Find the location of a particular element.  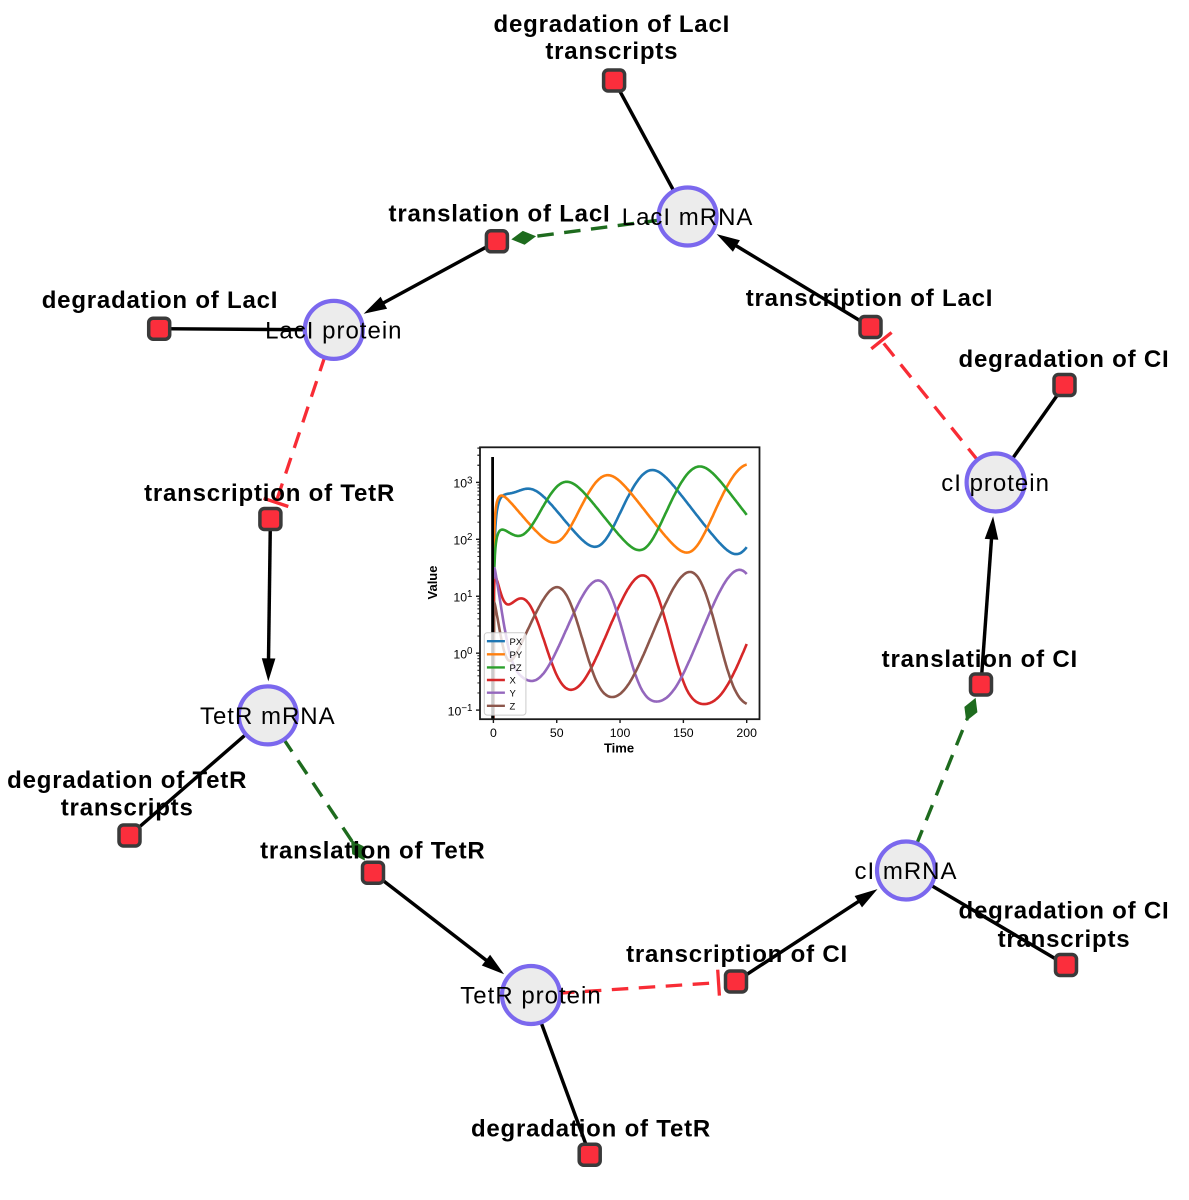

svg-text: transcription of CI is located at coordinates (737, 954).